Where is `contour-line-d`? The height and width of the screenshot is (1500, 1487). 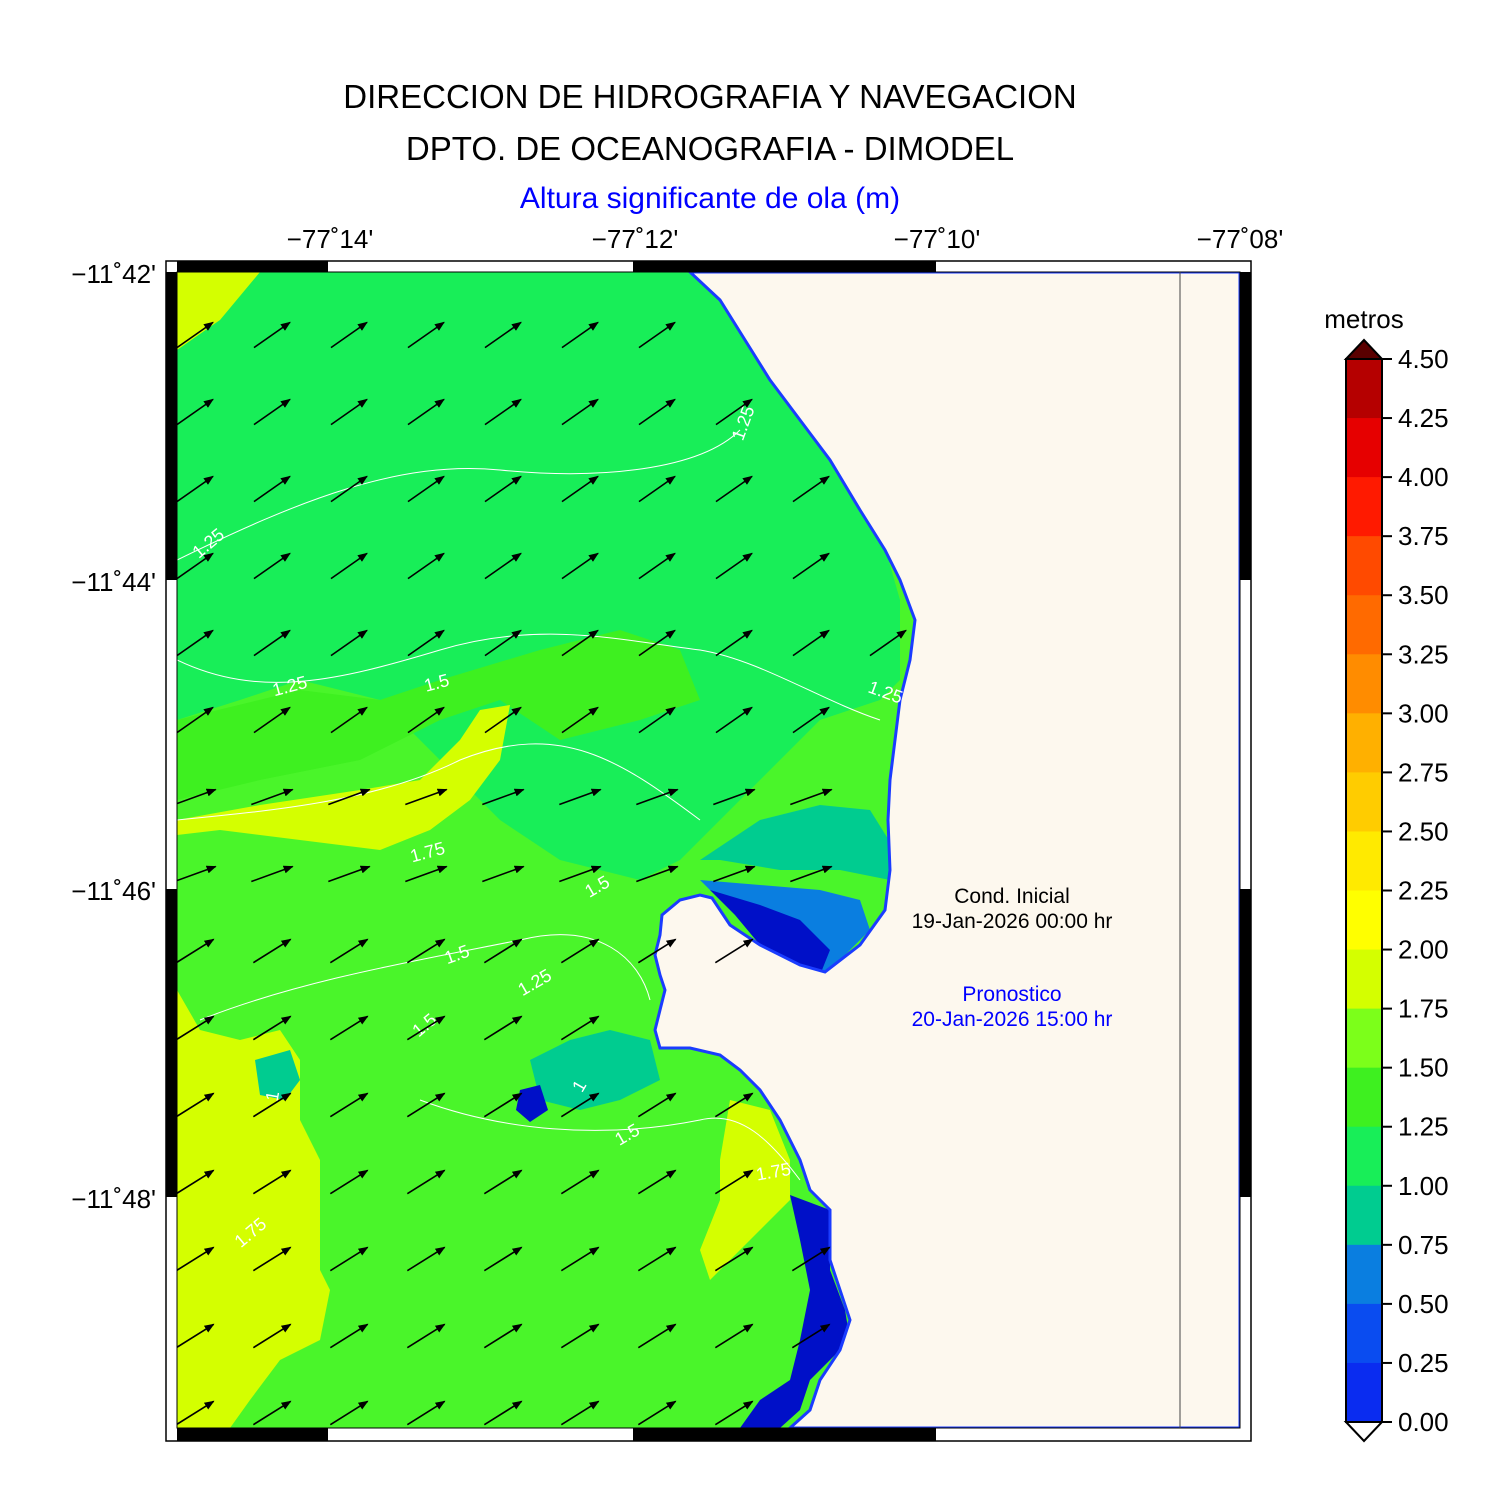
contour-line-d is located at coordinates (425, 977).